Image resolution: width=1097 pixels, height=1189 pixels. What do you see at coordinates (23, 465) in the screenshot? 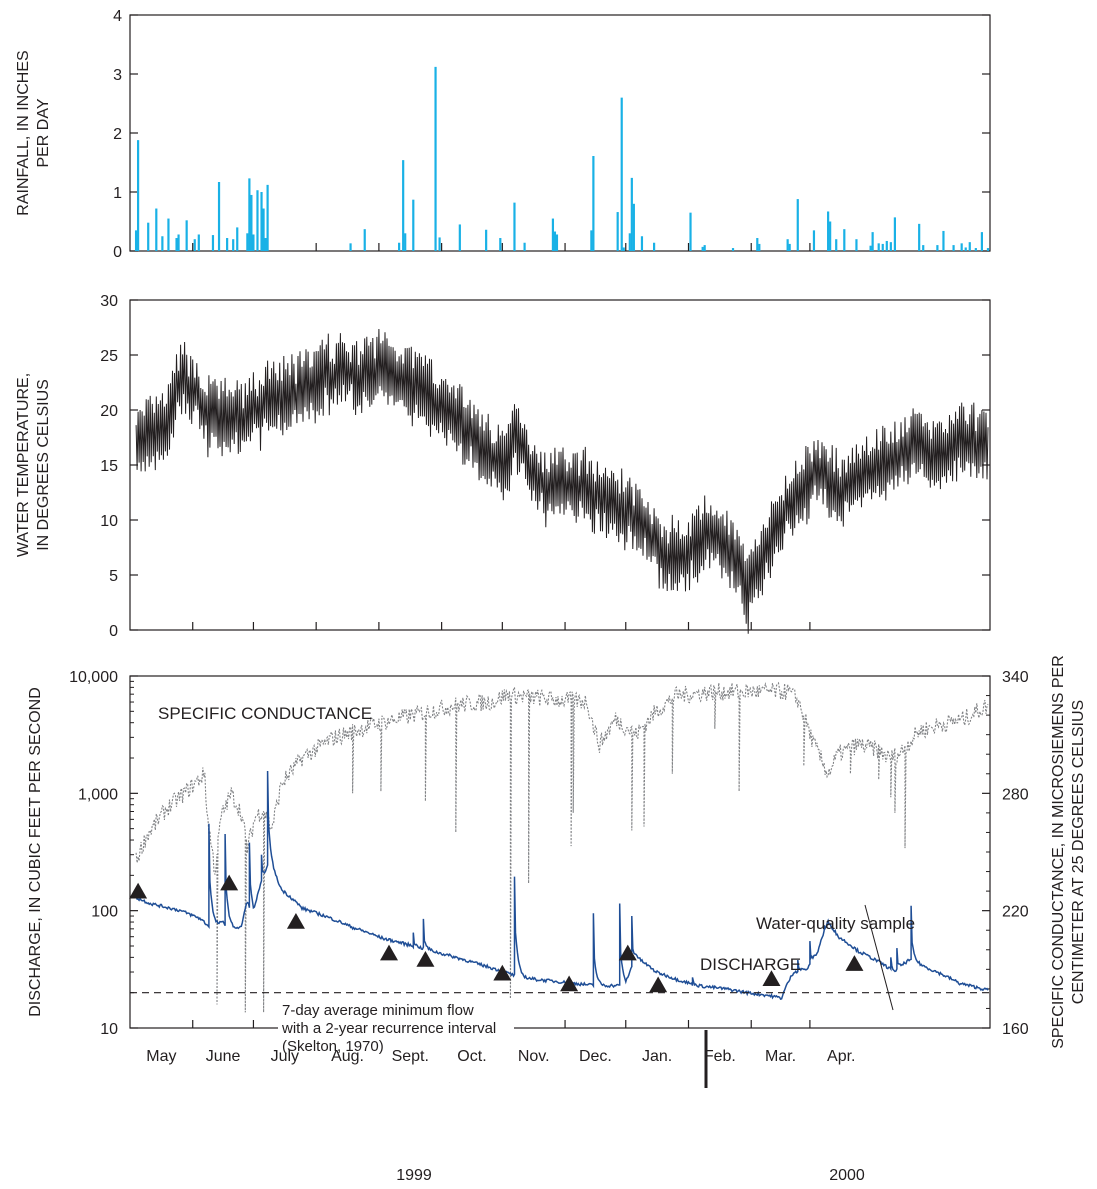
I see `temperature-y-label-line1: WATER TEMPERATURE,` at bounding box center [23, 465].